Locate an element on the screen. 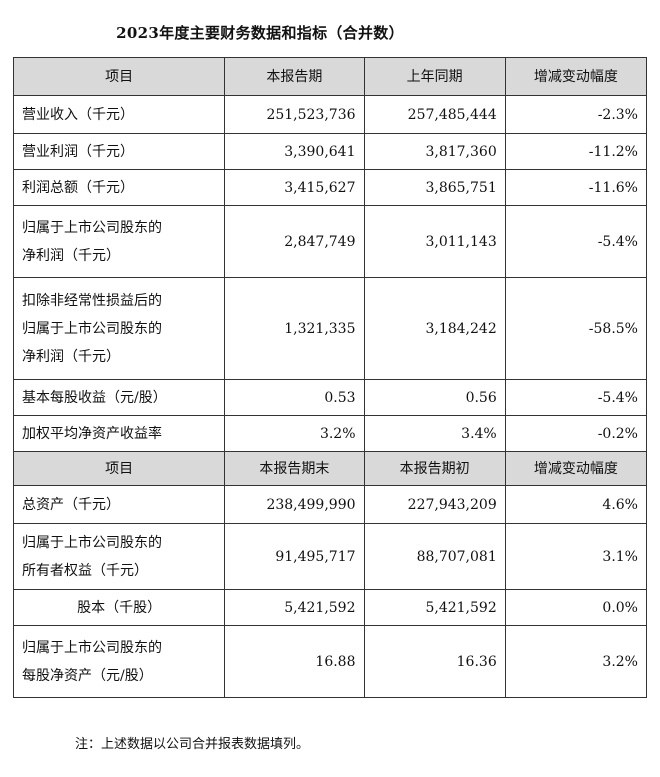  prior-value: 16.36 is located at coordinates (434, 661).